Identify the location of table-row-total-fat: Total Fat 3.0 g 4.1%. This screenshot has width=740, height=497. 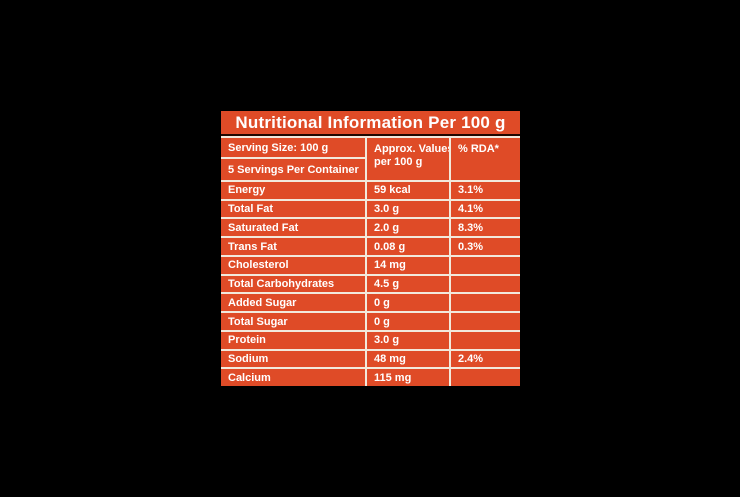
(370, 208).